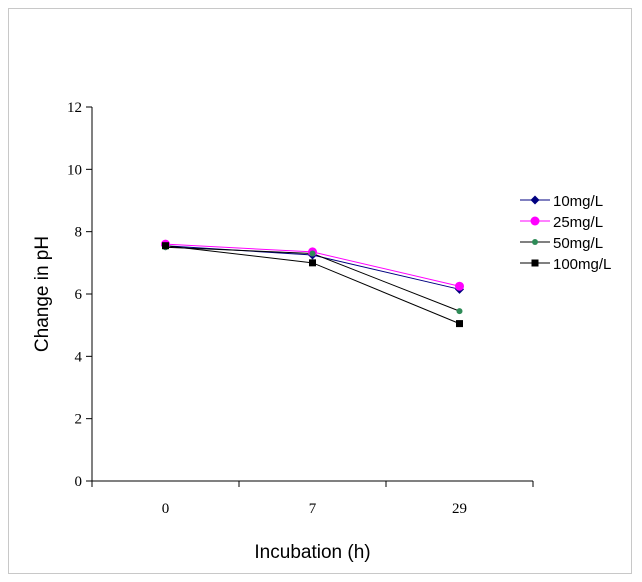 This screenshot has width=642, height=582. What do you see at coordinates (578, 222) in the screenshot?
I see `legend-label: 25mg/L` at bounding box center [578, 222].